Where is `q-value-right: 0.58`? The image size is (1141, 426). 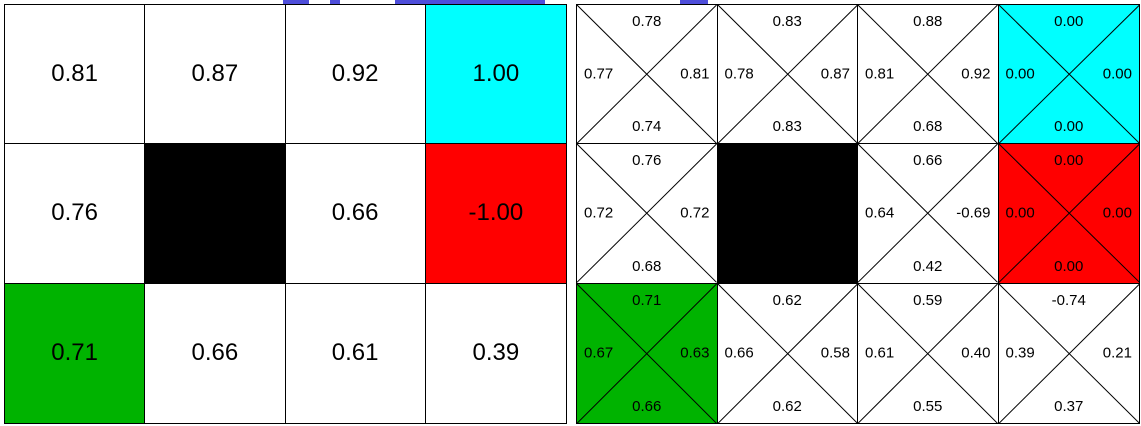 q-value-right: 0.58 is located at coordinates (835, 353).